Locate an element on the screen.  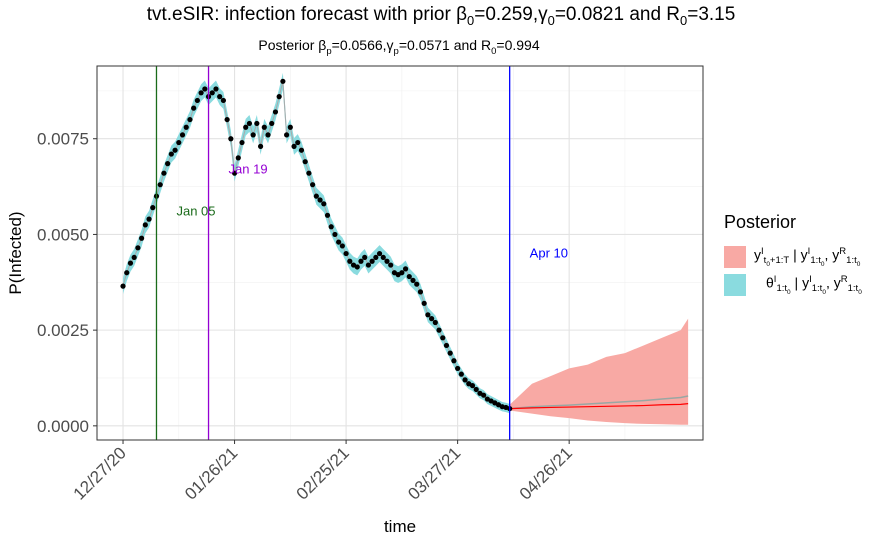
legend-title: Posterior is located at coordinates (760, 222).